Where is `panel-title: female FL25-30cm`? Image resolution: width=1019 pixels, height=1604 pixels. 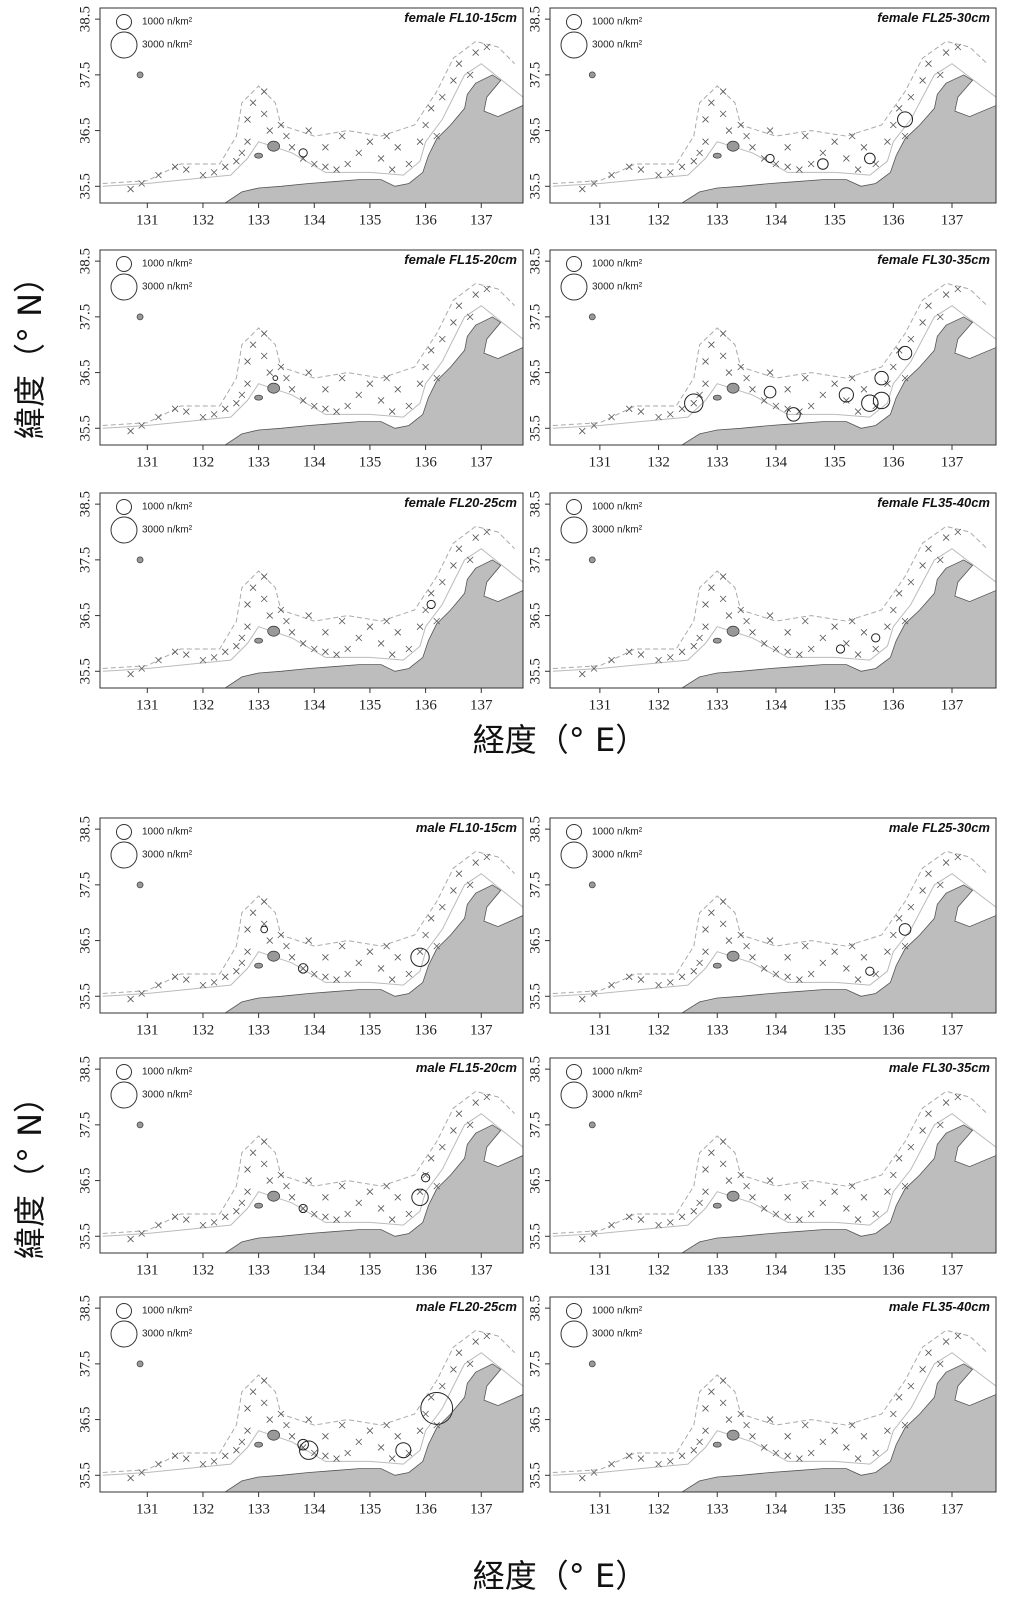 panel-title: female FL25-30cm is located at coordinates (933, 17).